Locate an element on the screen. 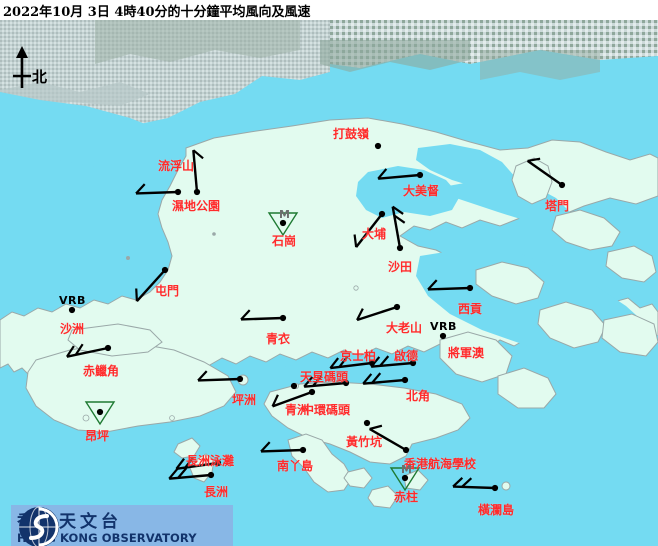  station-label-4: 大美督 is located at coordinates (421, 191).